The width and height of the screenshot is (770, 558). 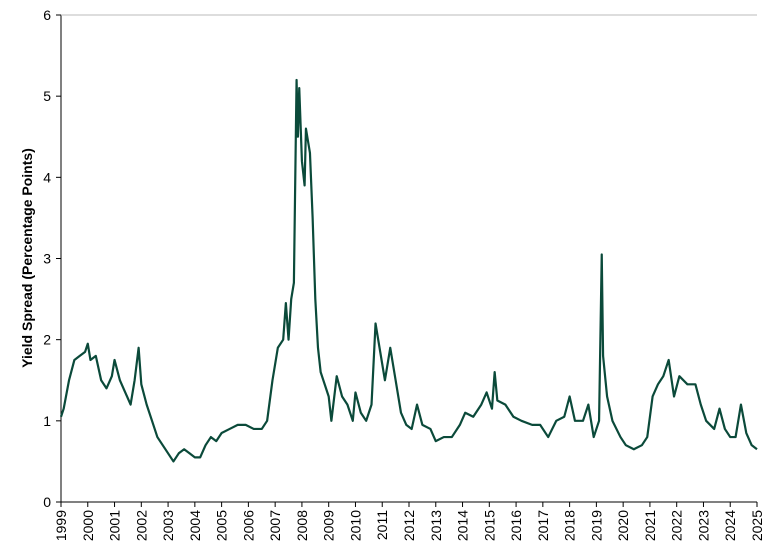 What do you see at coordinates (703, 525) in the screenshot?
I see `x-tick-label: 2023` at bounding box center [703, 525].